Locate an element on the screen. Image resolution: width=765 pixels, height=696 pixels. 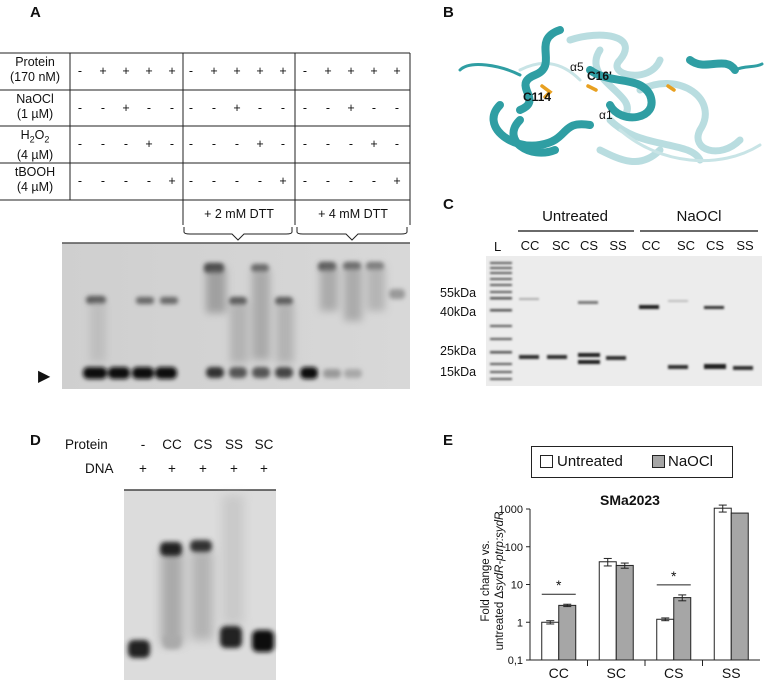
h2o2-h: H is located at coordinates (25, 135).